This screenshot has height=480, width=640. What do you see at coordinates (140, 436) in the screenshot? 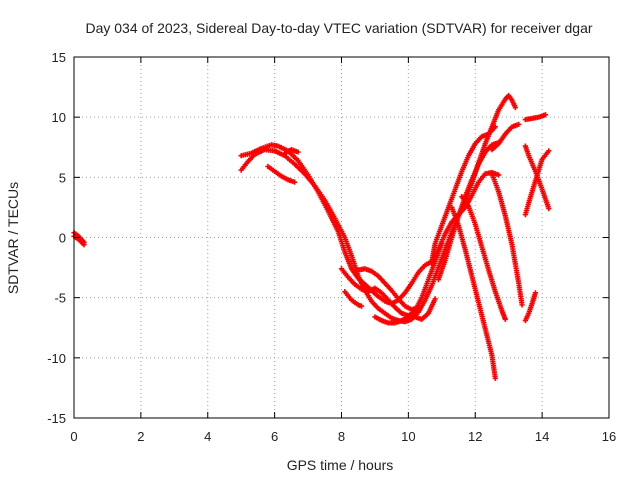
I see `x-tick-label: 2` at bounding box center [140, 436].